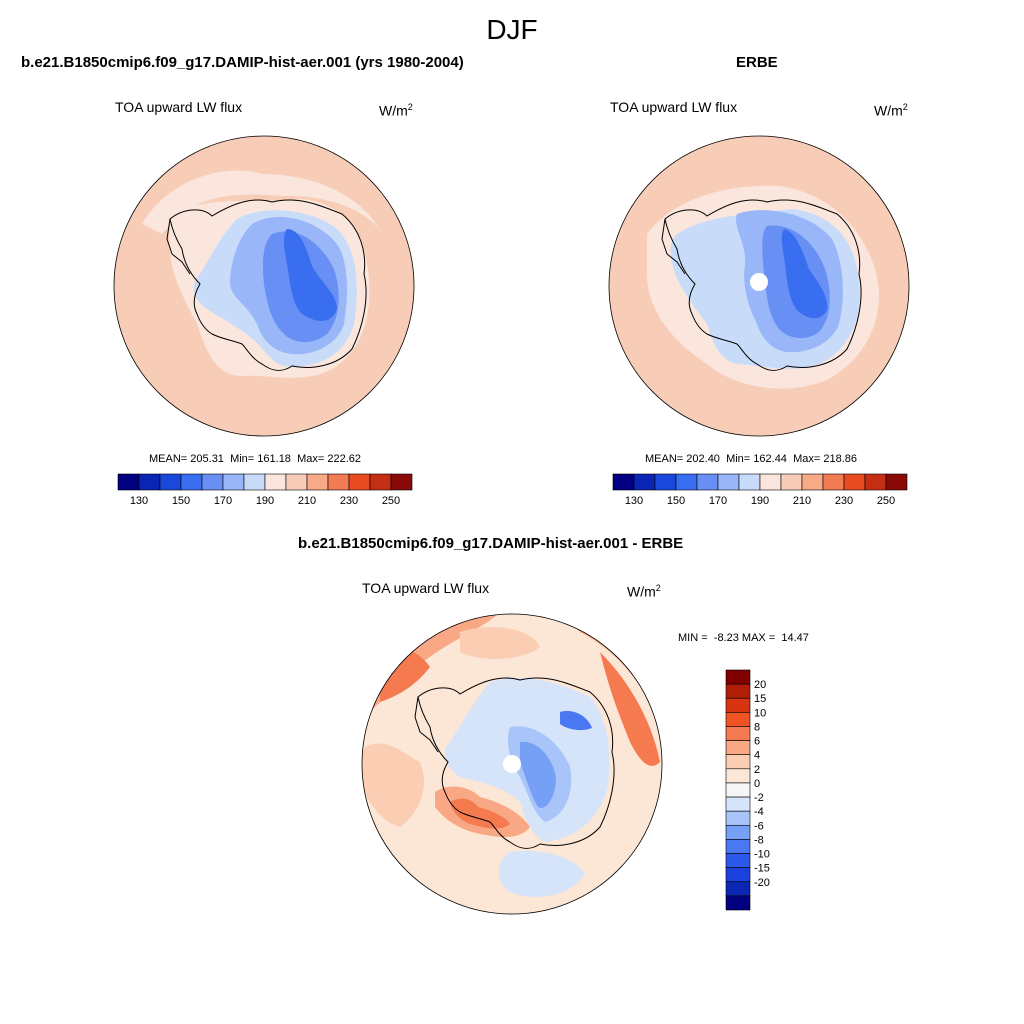 The image size is (1024, 1024). I want to click on model-polar-map, so click(264, 286).